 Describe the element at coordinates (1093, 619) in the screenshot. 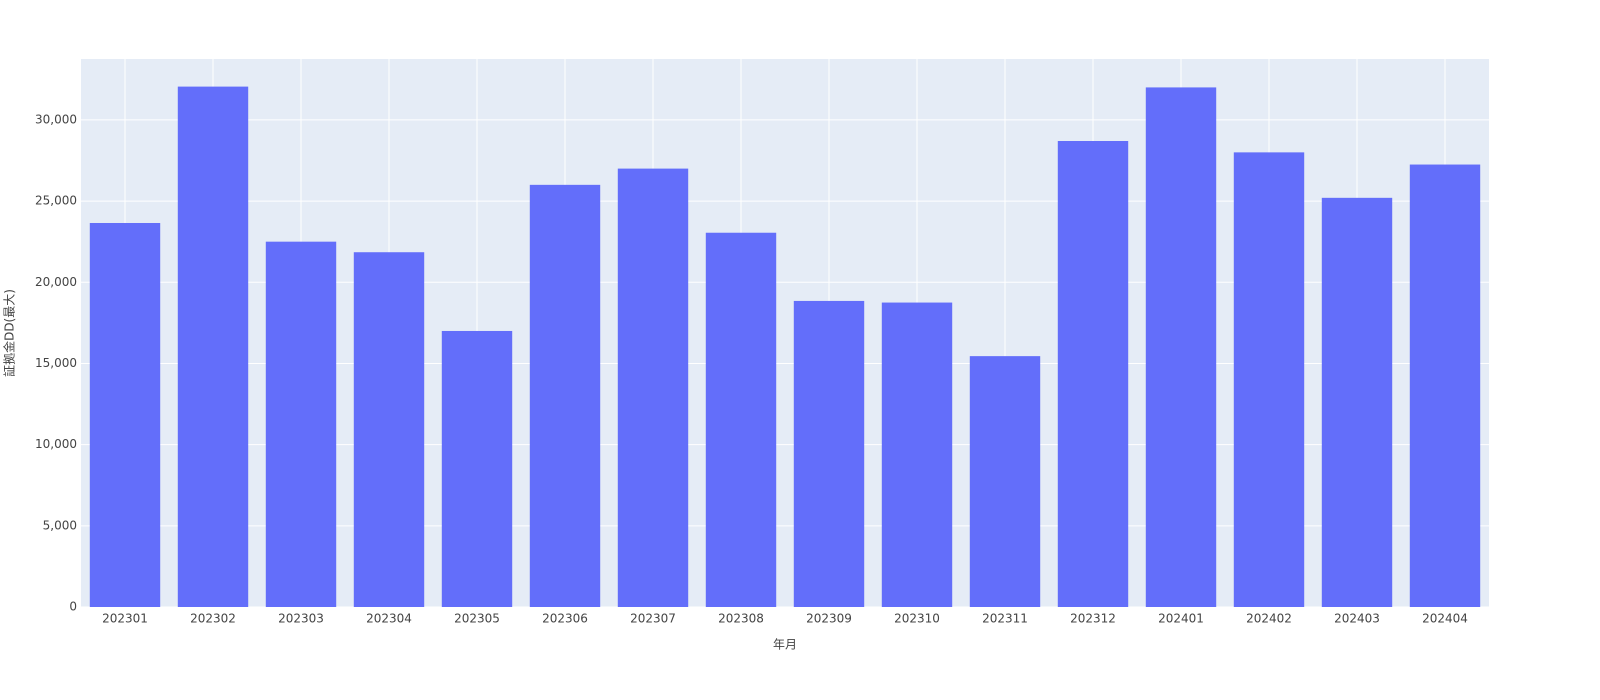

I see `x-tick-label: 202312` at that location.